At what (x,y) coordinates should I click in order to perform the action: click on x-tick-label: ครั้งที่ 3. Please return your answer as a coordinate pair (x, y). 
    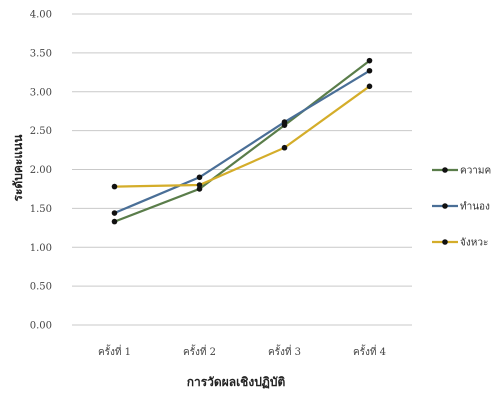
    Looking at the image, I should click on (284, 351).